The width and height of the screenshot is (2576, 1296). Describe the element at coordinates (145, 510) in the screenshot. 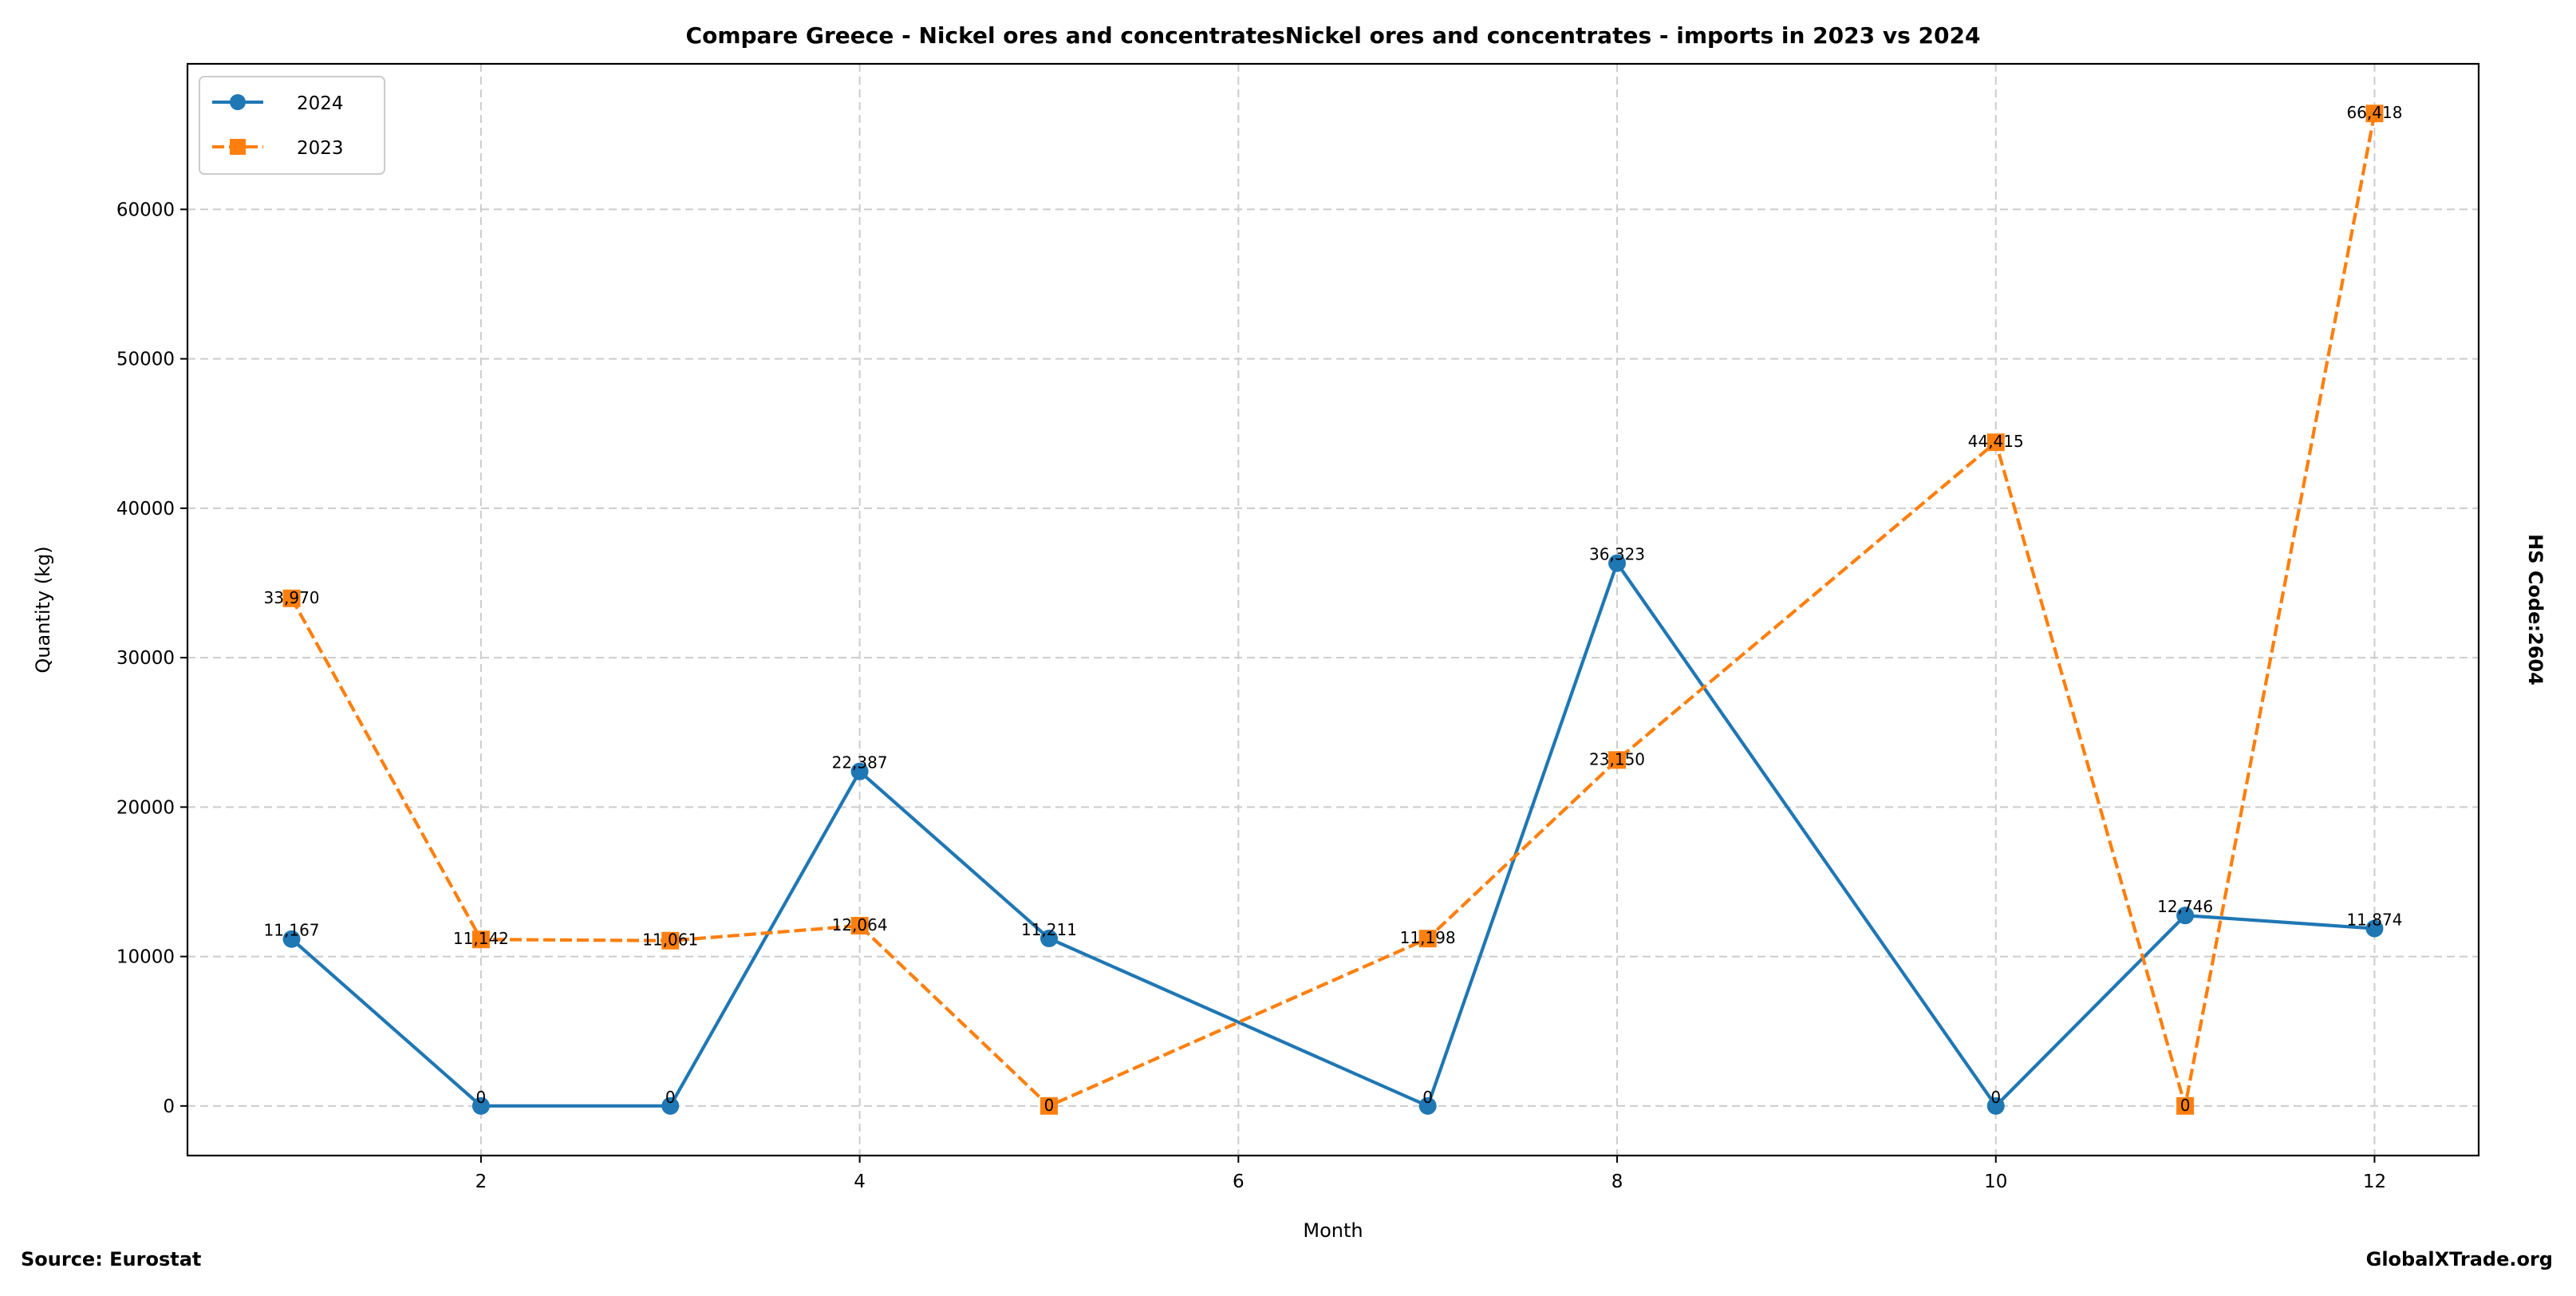

I see `y-tick-label: 40000` at that location.